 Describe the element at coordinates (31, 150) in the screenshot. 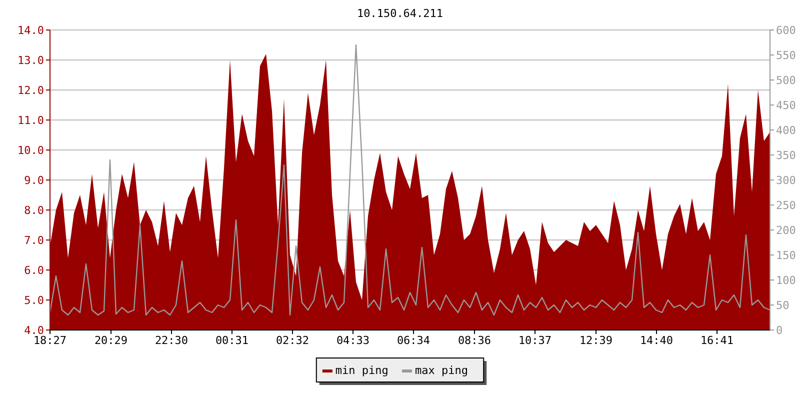

I see `y-tick-label: 10.0` at that location.